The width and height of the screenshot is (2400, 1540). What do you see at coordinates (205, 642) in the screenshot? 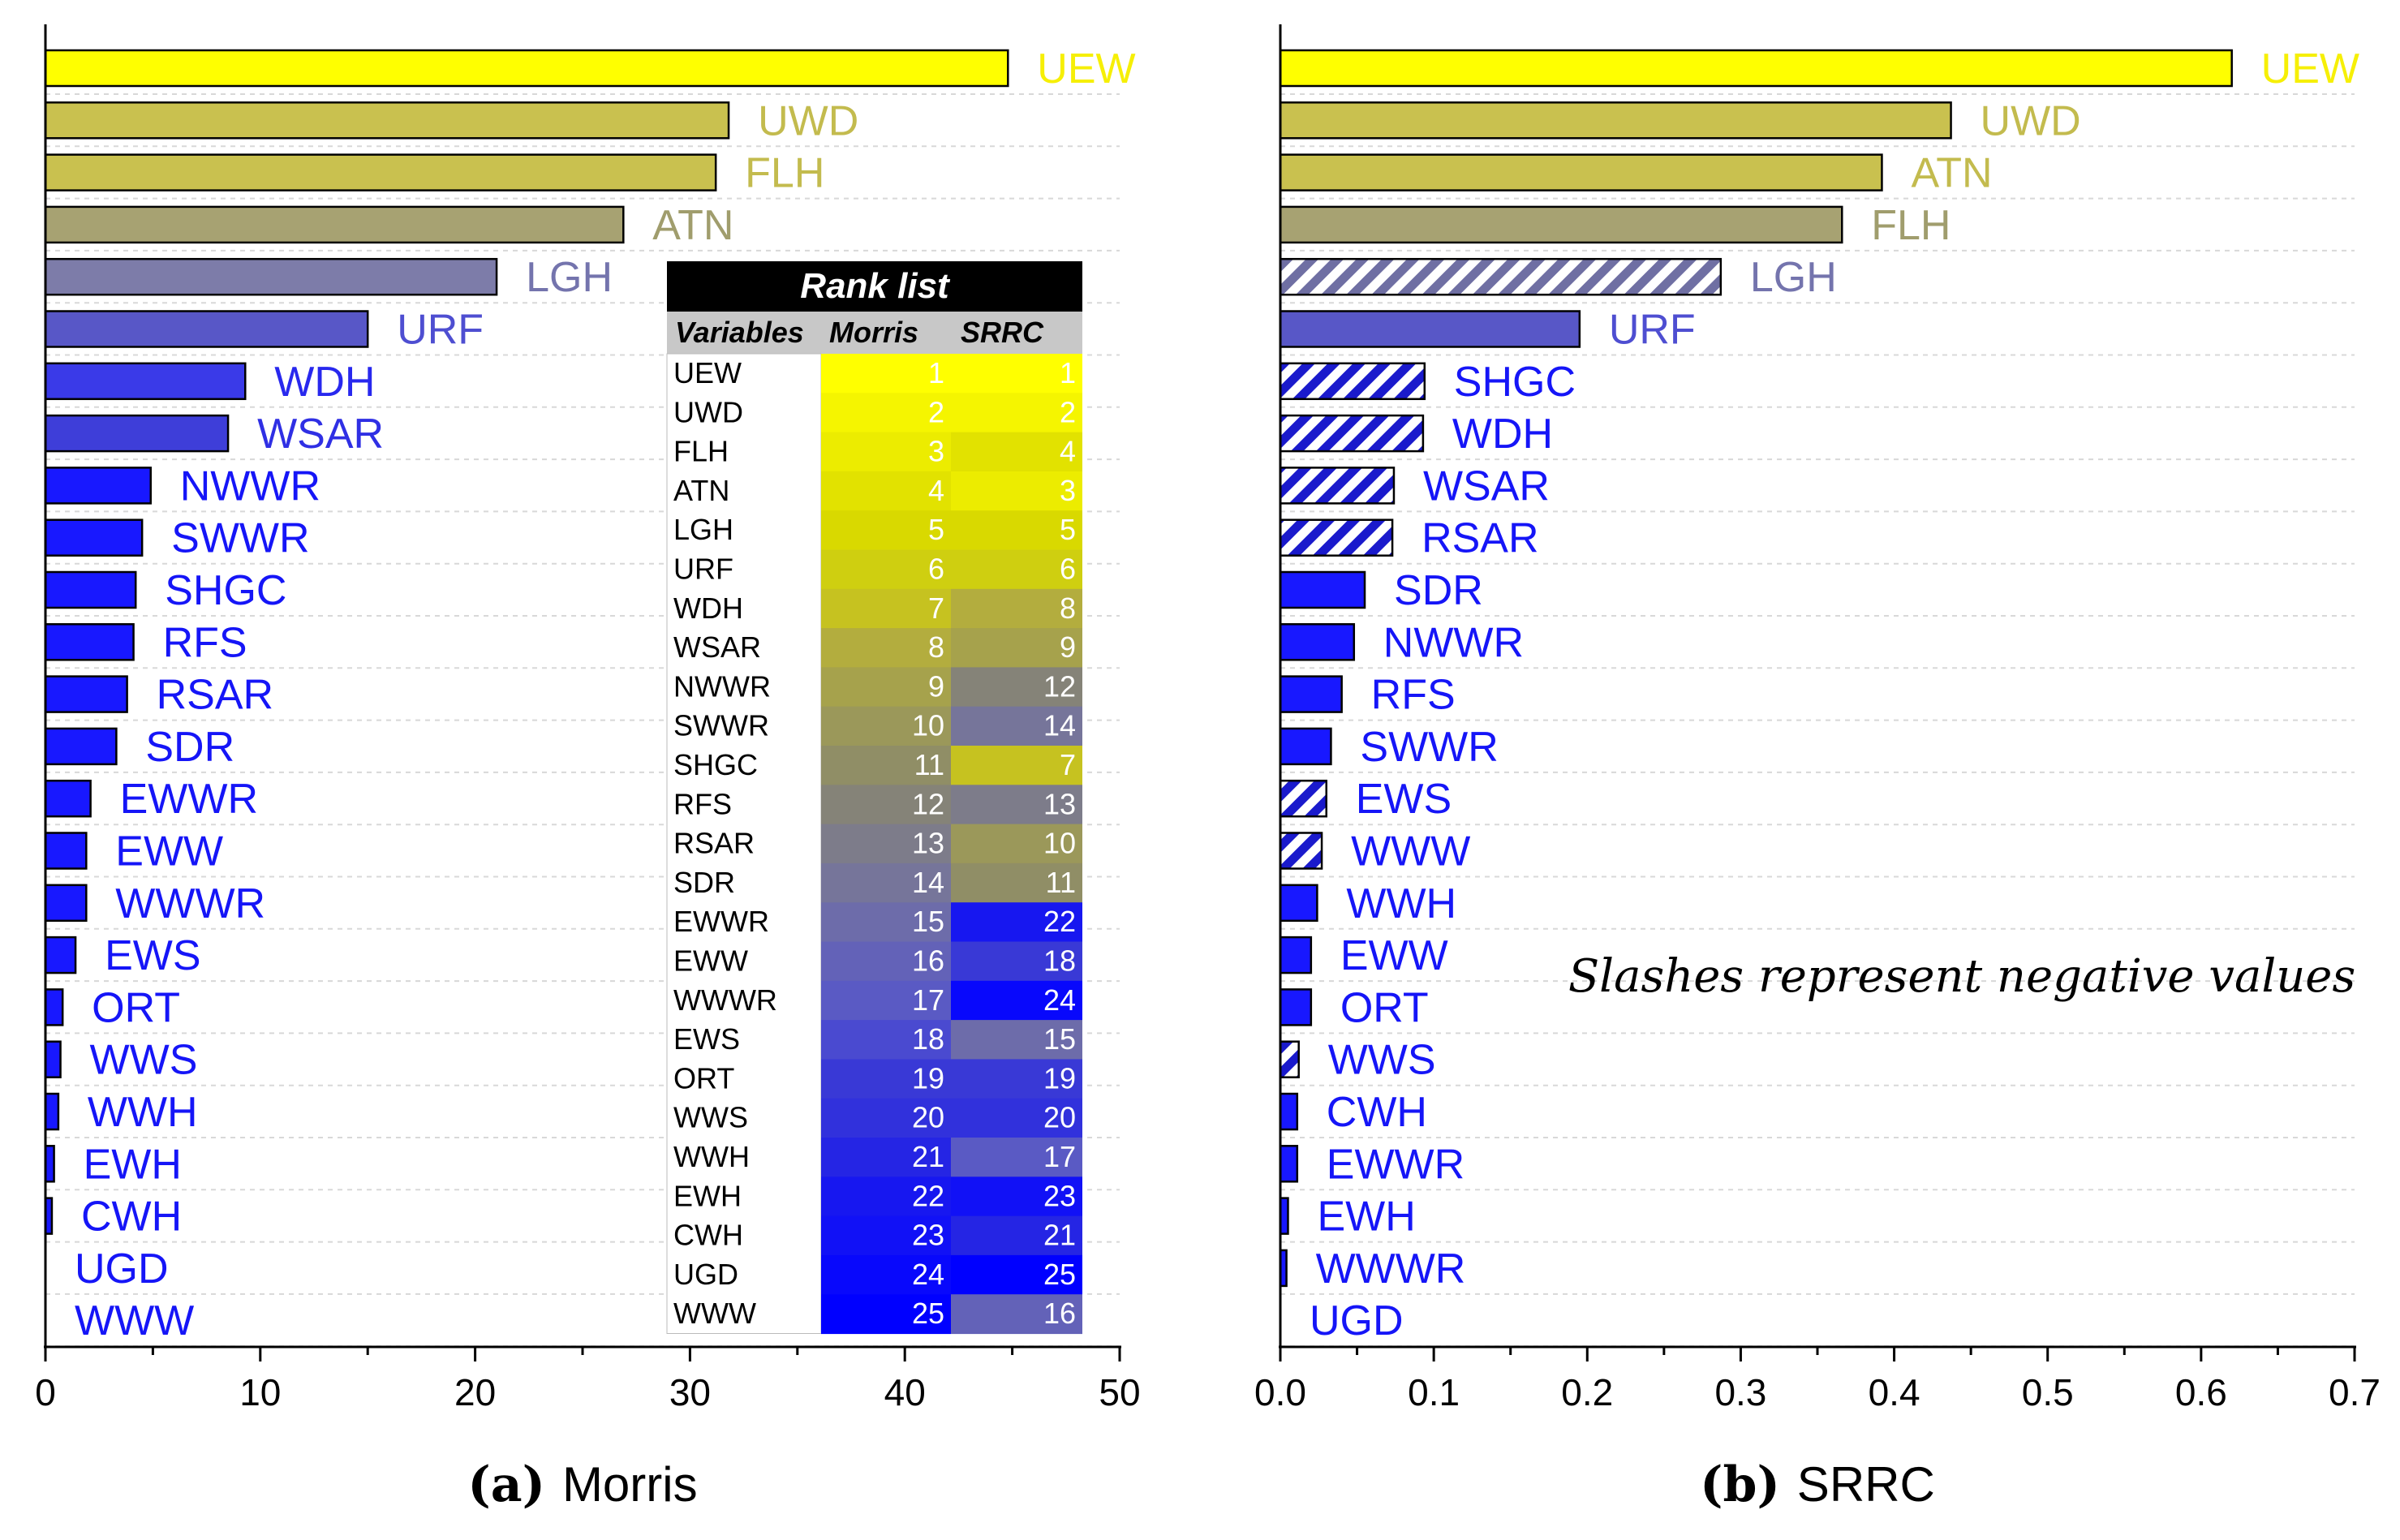
I see `bar-label-rfs: RFS` at bounding box center [205, 642].